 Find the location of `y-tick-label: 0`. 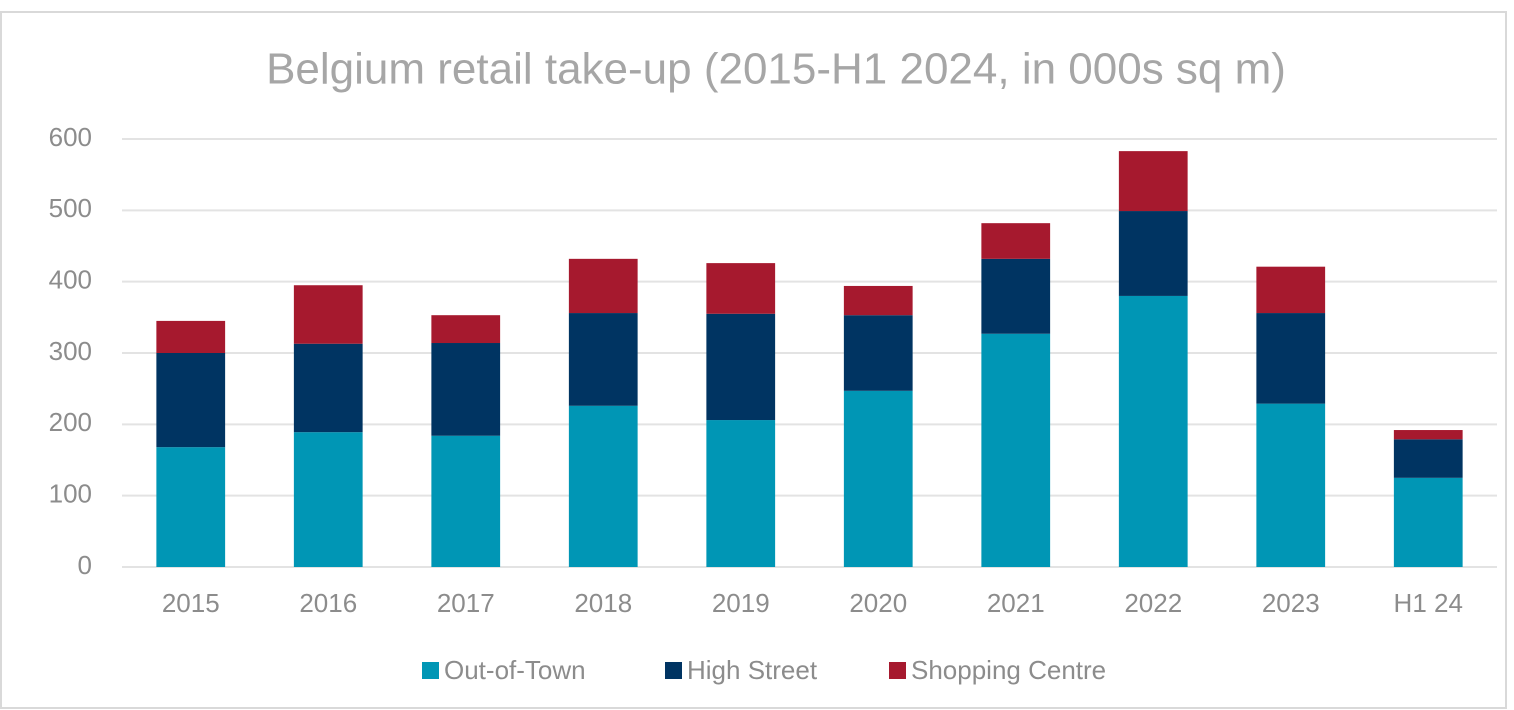

y-tick-label: 0 is located at coordinates (85, 565).